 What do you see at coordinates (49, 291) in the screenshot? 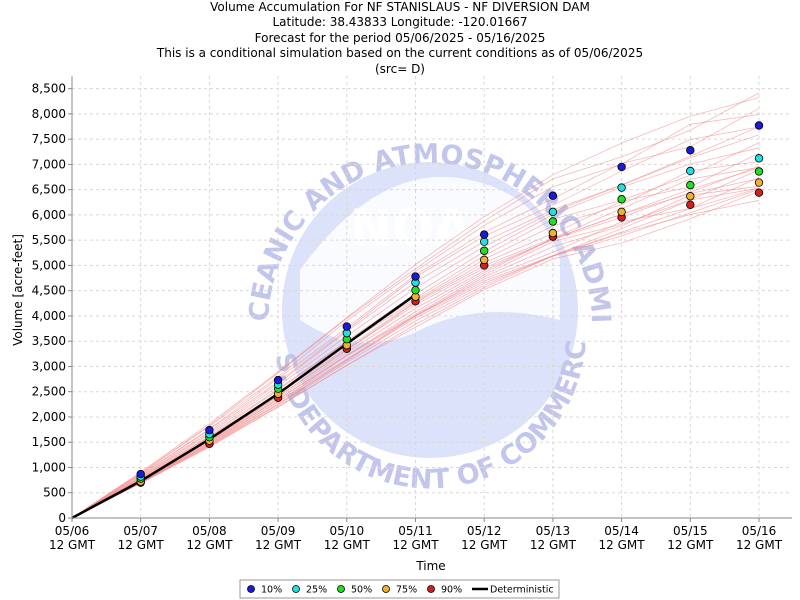
I see `y-tick-label: 4,500` at bounding box center [49, 291].